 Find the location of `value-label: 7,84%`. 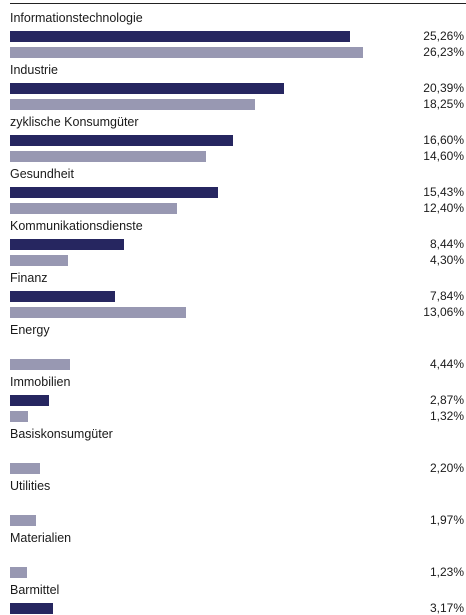

value-label: 7,84% is located at coordinates (446, 296).